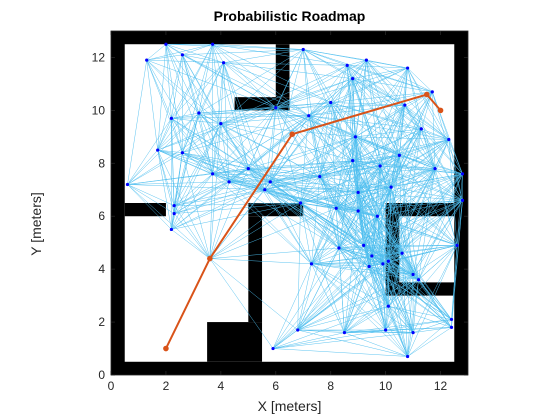 The width and height of the screenshot is (560, 420). I want to click on x-axis-label: X [meters], so click(289, 406).